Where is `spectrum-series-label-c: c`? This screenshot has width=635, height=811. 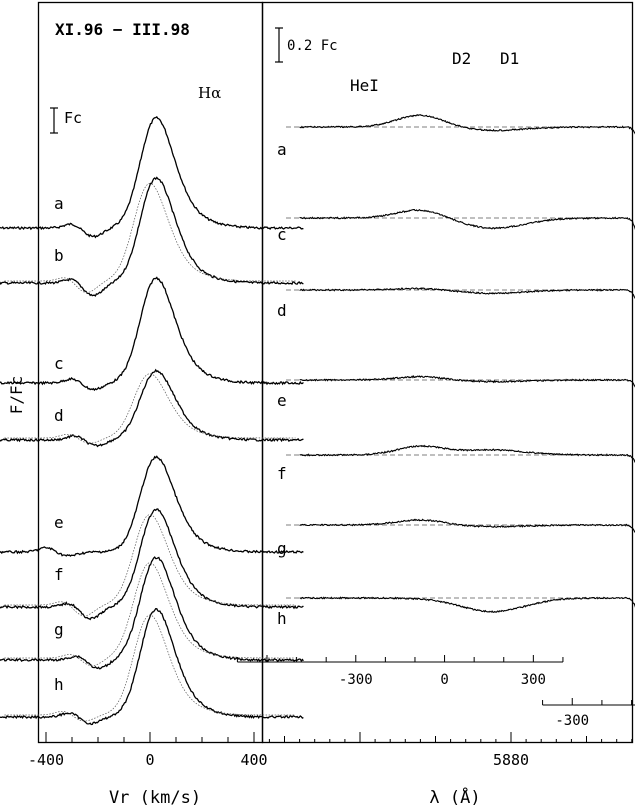 spectrum-series-label-c: c is located at coordinates (282, 234).